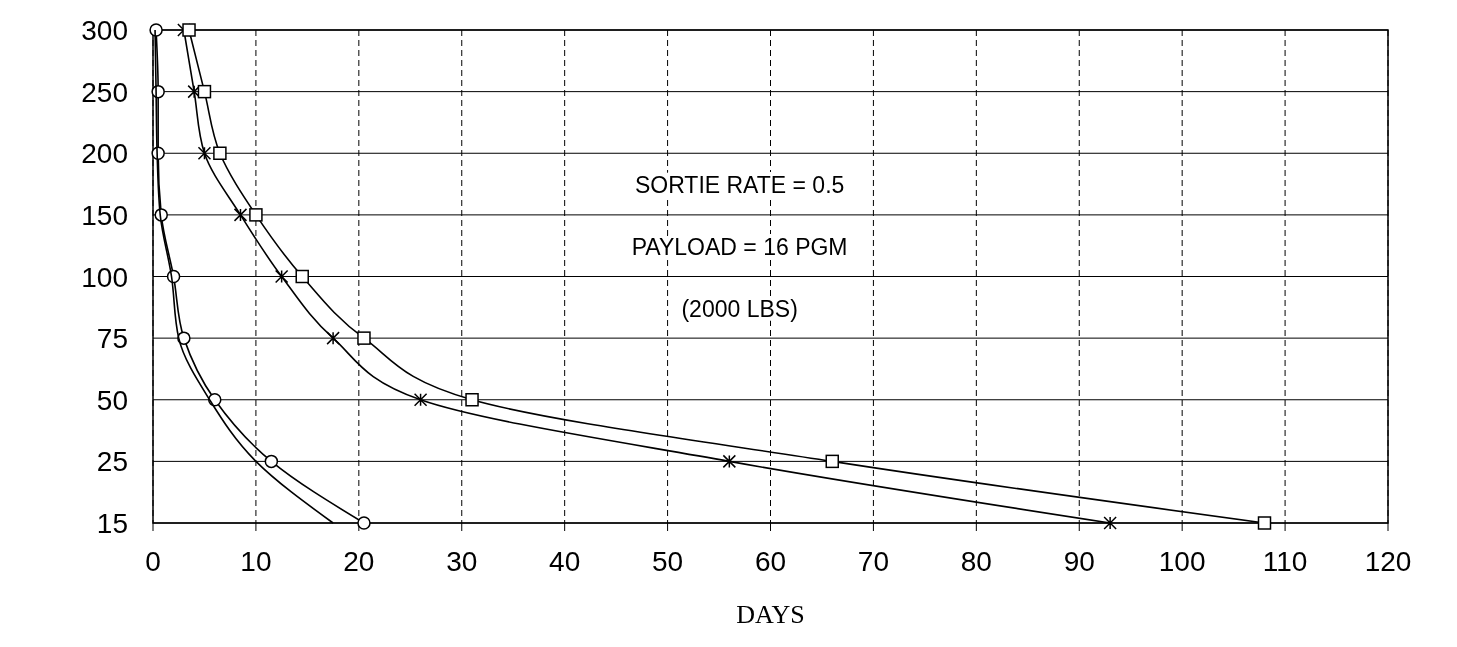  What do you see at coordinates (112, 462) in the screenshot?
I see `y-tick-label: 25` at bounding box center [112, 462].